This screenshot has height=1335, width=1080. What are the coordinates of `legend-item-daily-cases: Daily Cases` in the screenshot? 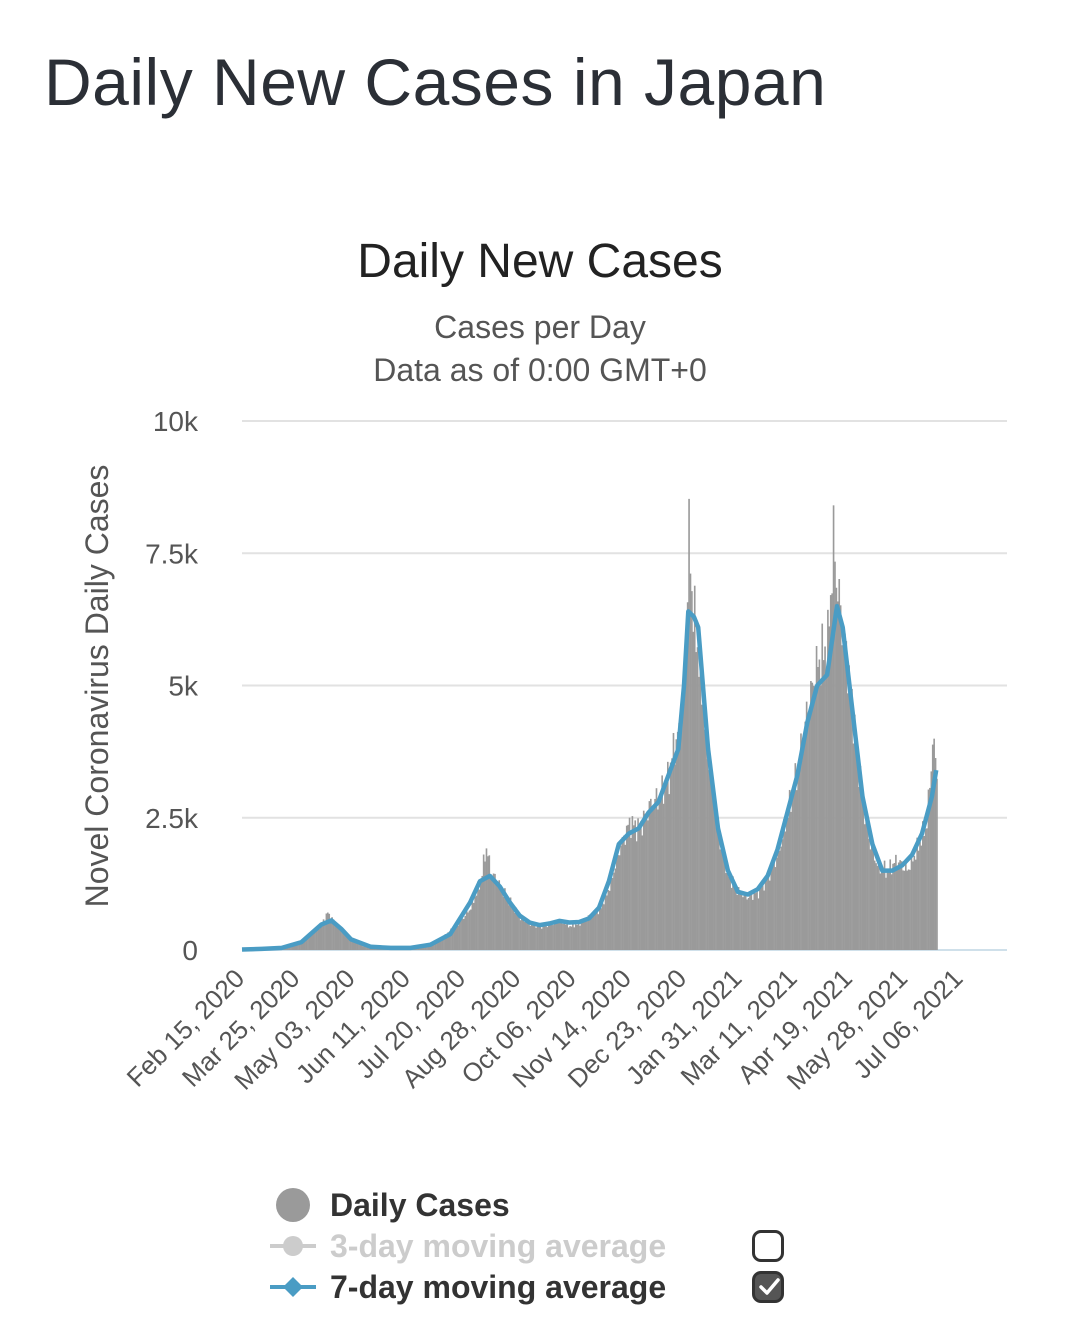 It's located at (540, 1205).